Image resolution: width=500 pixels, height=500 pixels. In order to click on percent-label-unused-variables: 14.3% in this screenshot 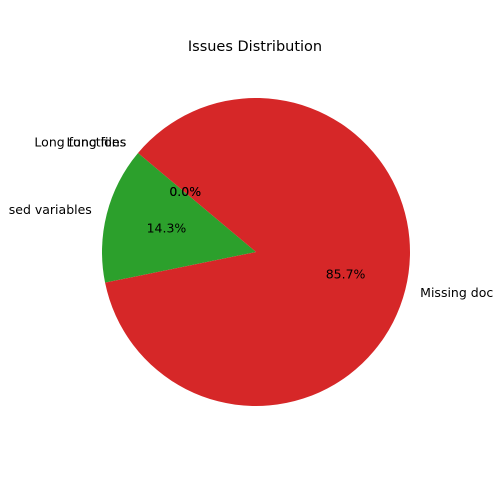, I will do `click(167, 228)`.